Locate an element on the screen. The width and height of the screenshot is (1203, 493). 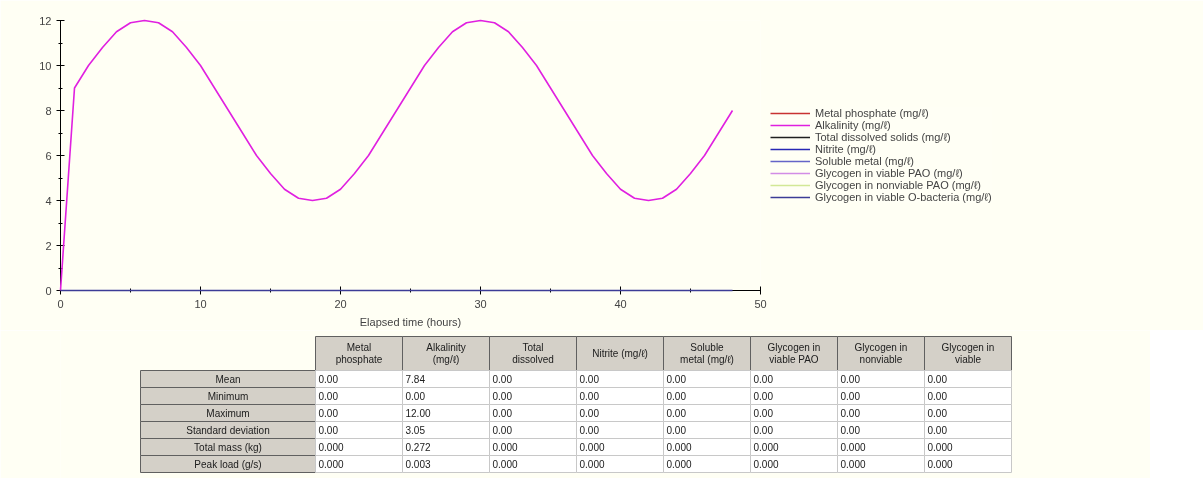
text: Minimum is located at coordinates (228, 396).